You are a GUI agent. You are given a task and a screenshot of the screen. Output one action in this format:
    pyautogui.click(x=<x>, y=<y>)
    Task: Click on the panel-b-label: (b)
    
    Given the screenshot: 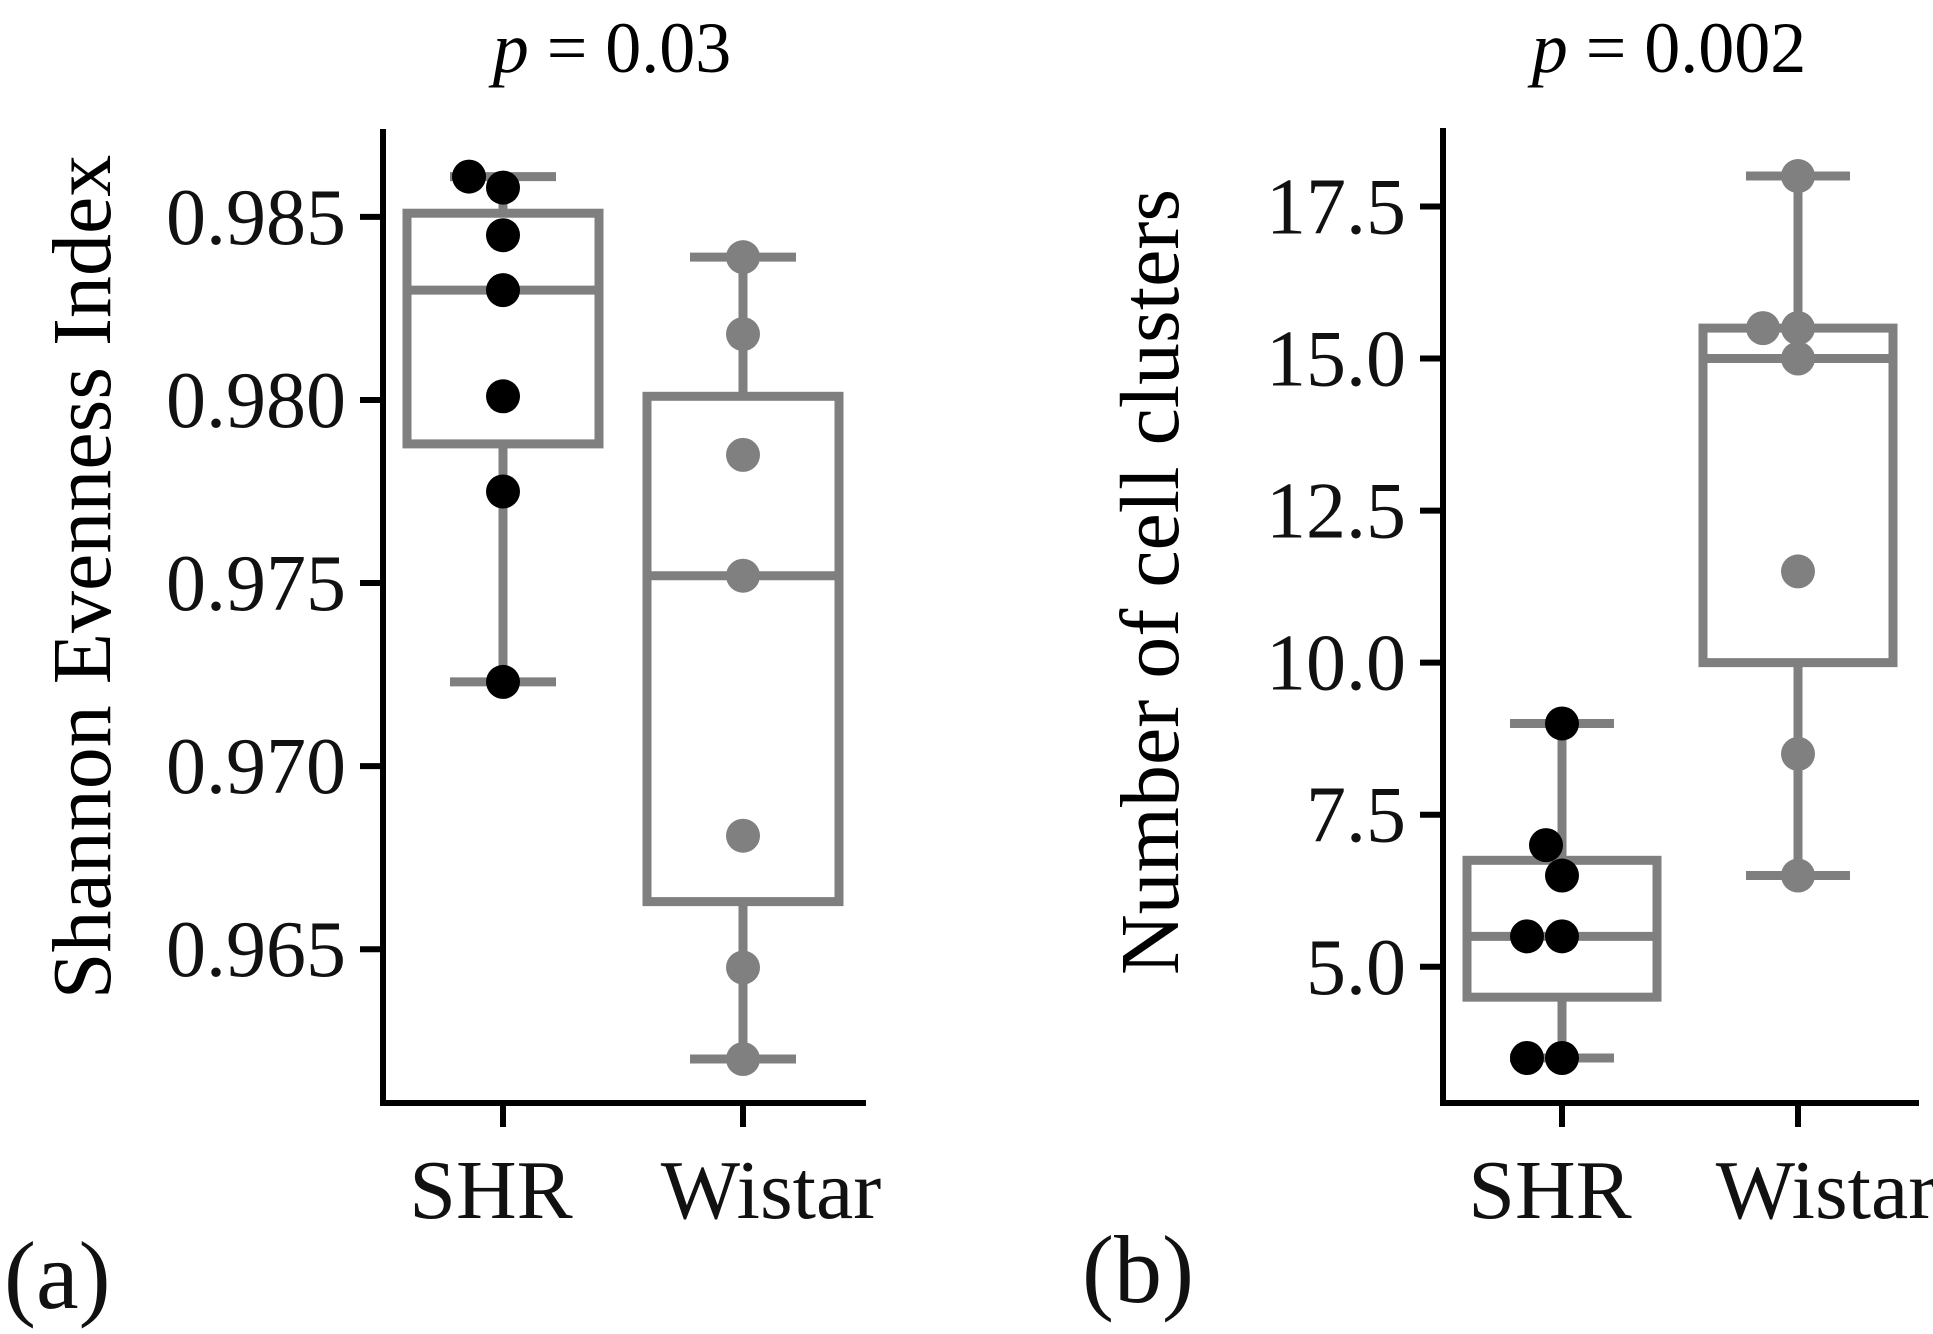 What is the action you would take?
    pyautogui.click(x=1138, y=1269)
    